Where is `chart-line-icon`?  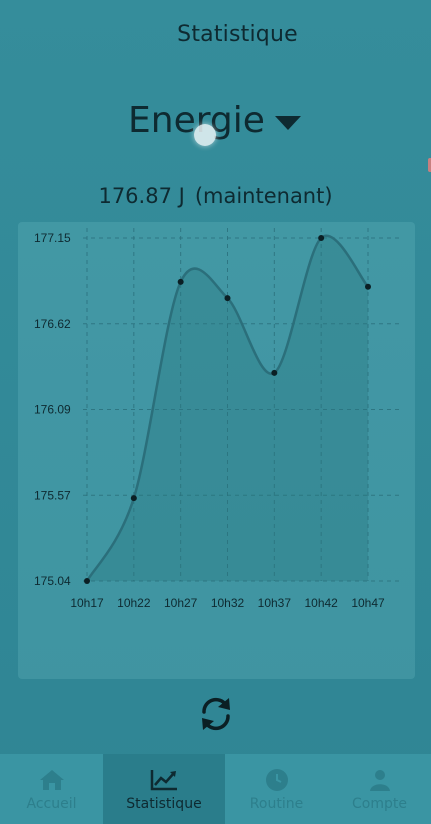
chart-line-icon is located at coordinates (163, 780).